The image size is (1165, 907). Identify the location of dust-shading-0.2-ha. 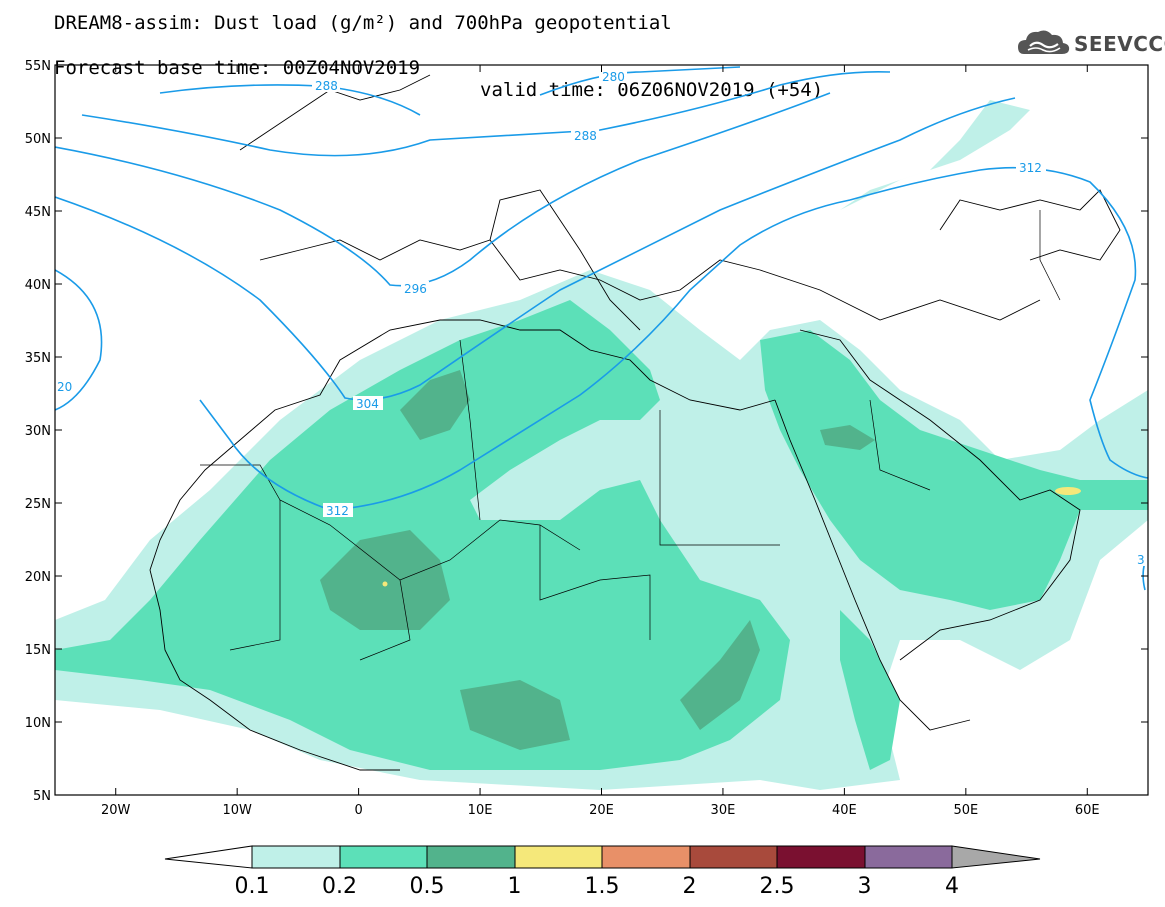
(870, 690).